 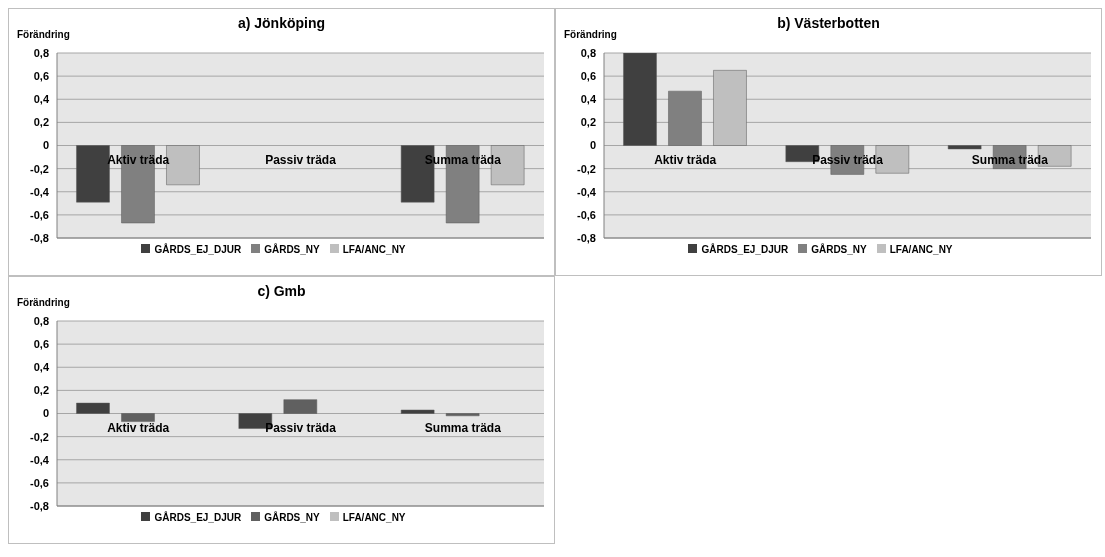 I want to click on chart-title: b) Västerbotten, so click(x=828, y=23).